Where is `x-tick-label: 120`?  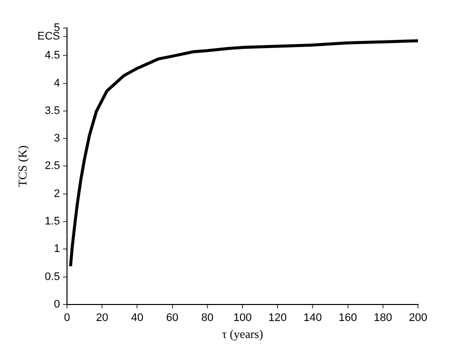
x-tick-label: 120 is located at coordinates (277, 318).